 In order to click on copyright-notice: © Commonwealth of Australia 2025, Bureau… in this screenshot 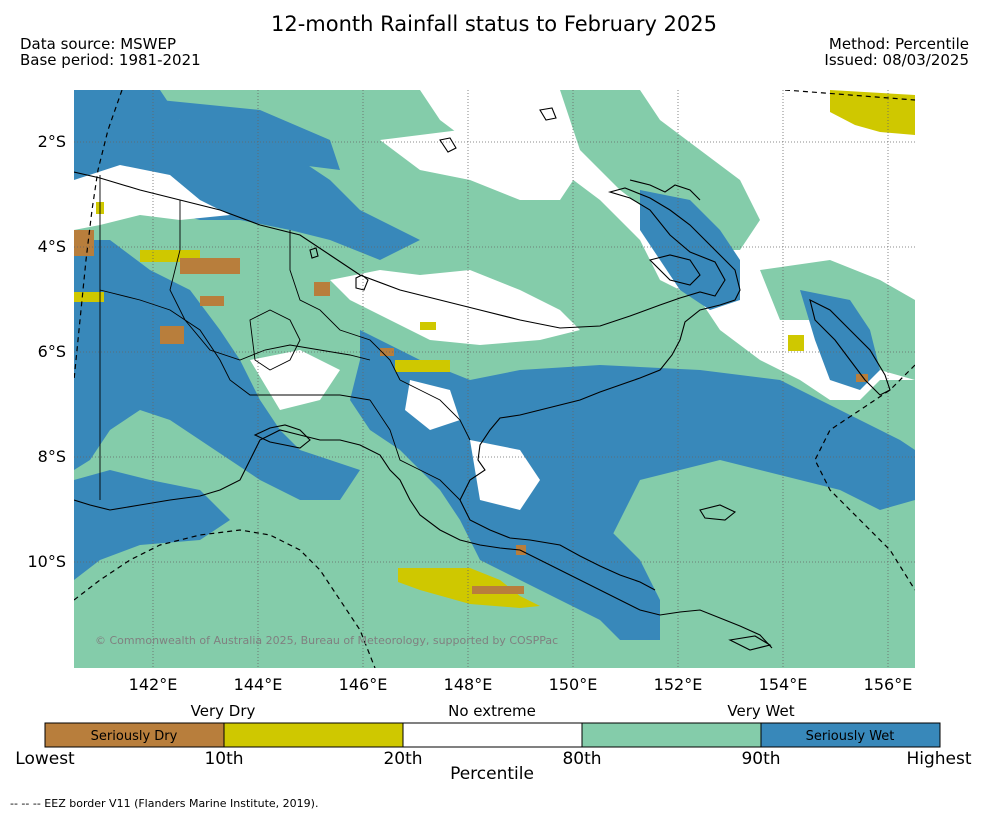, I will do `click(327, 640)`.